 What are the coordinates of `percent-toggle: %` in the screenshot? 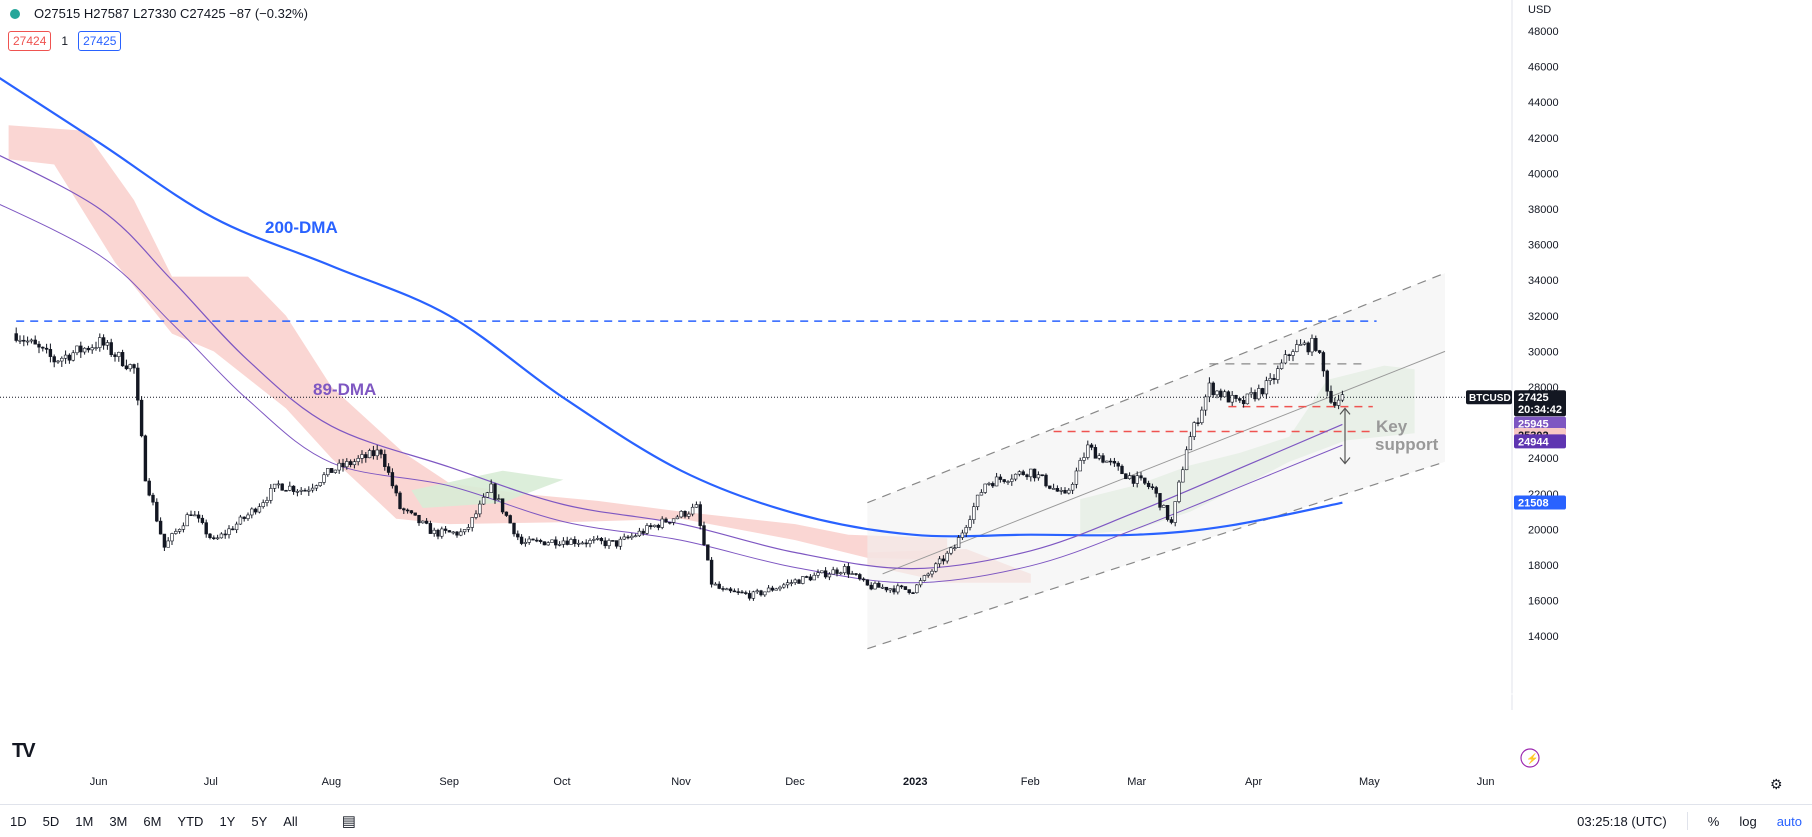 It's located at (1713, 821).